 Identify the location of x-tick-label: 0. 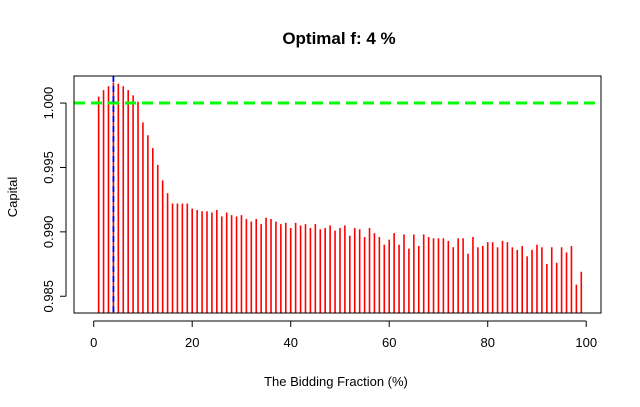
(93, 342).